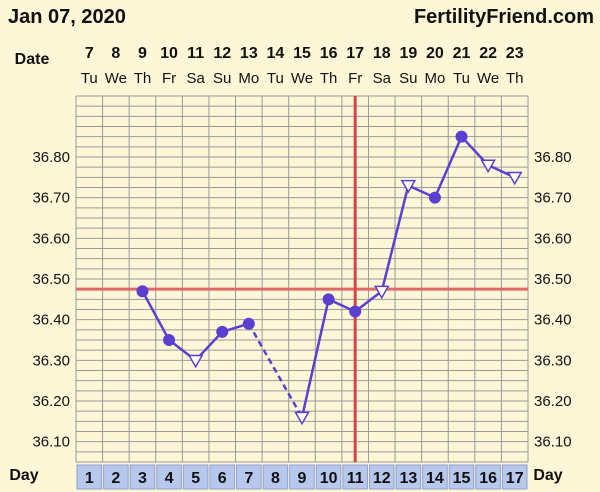  Describe the element at coordinates (51, 442) in the screenshot. I see `y-tick-label-left: 36.10` at that location.